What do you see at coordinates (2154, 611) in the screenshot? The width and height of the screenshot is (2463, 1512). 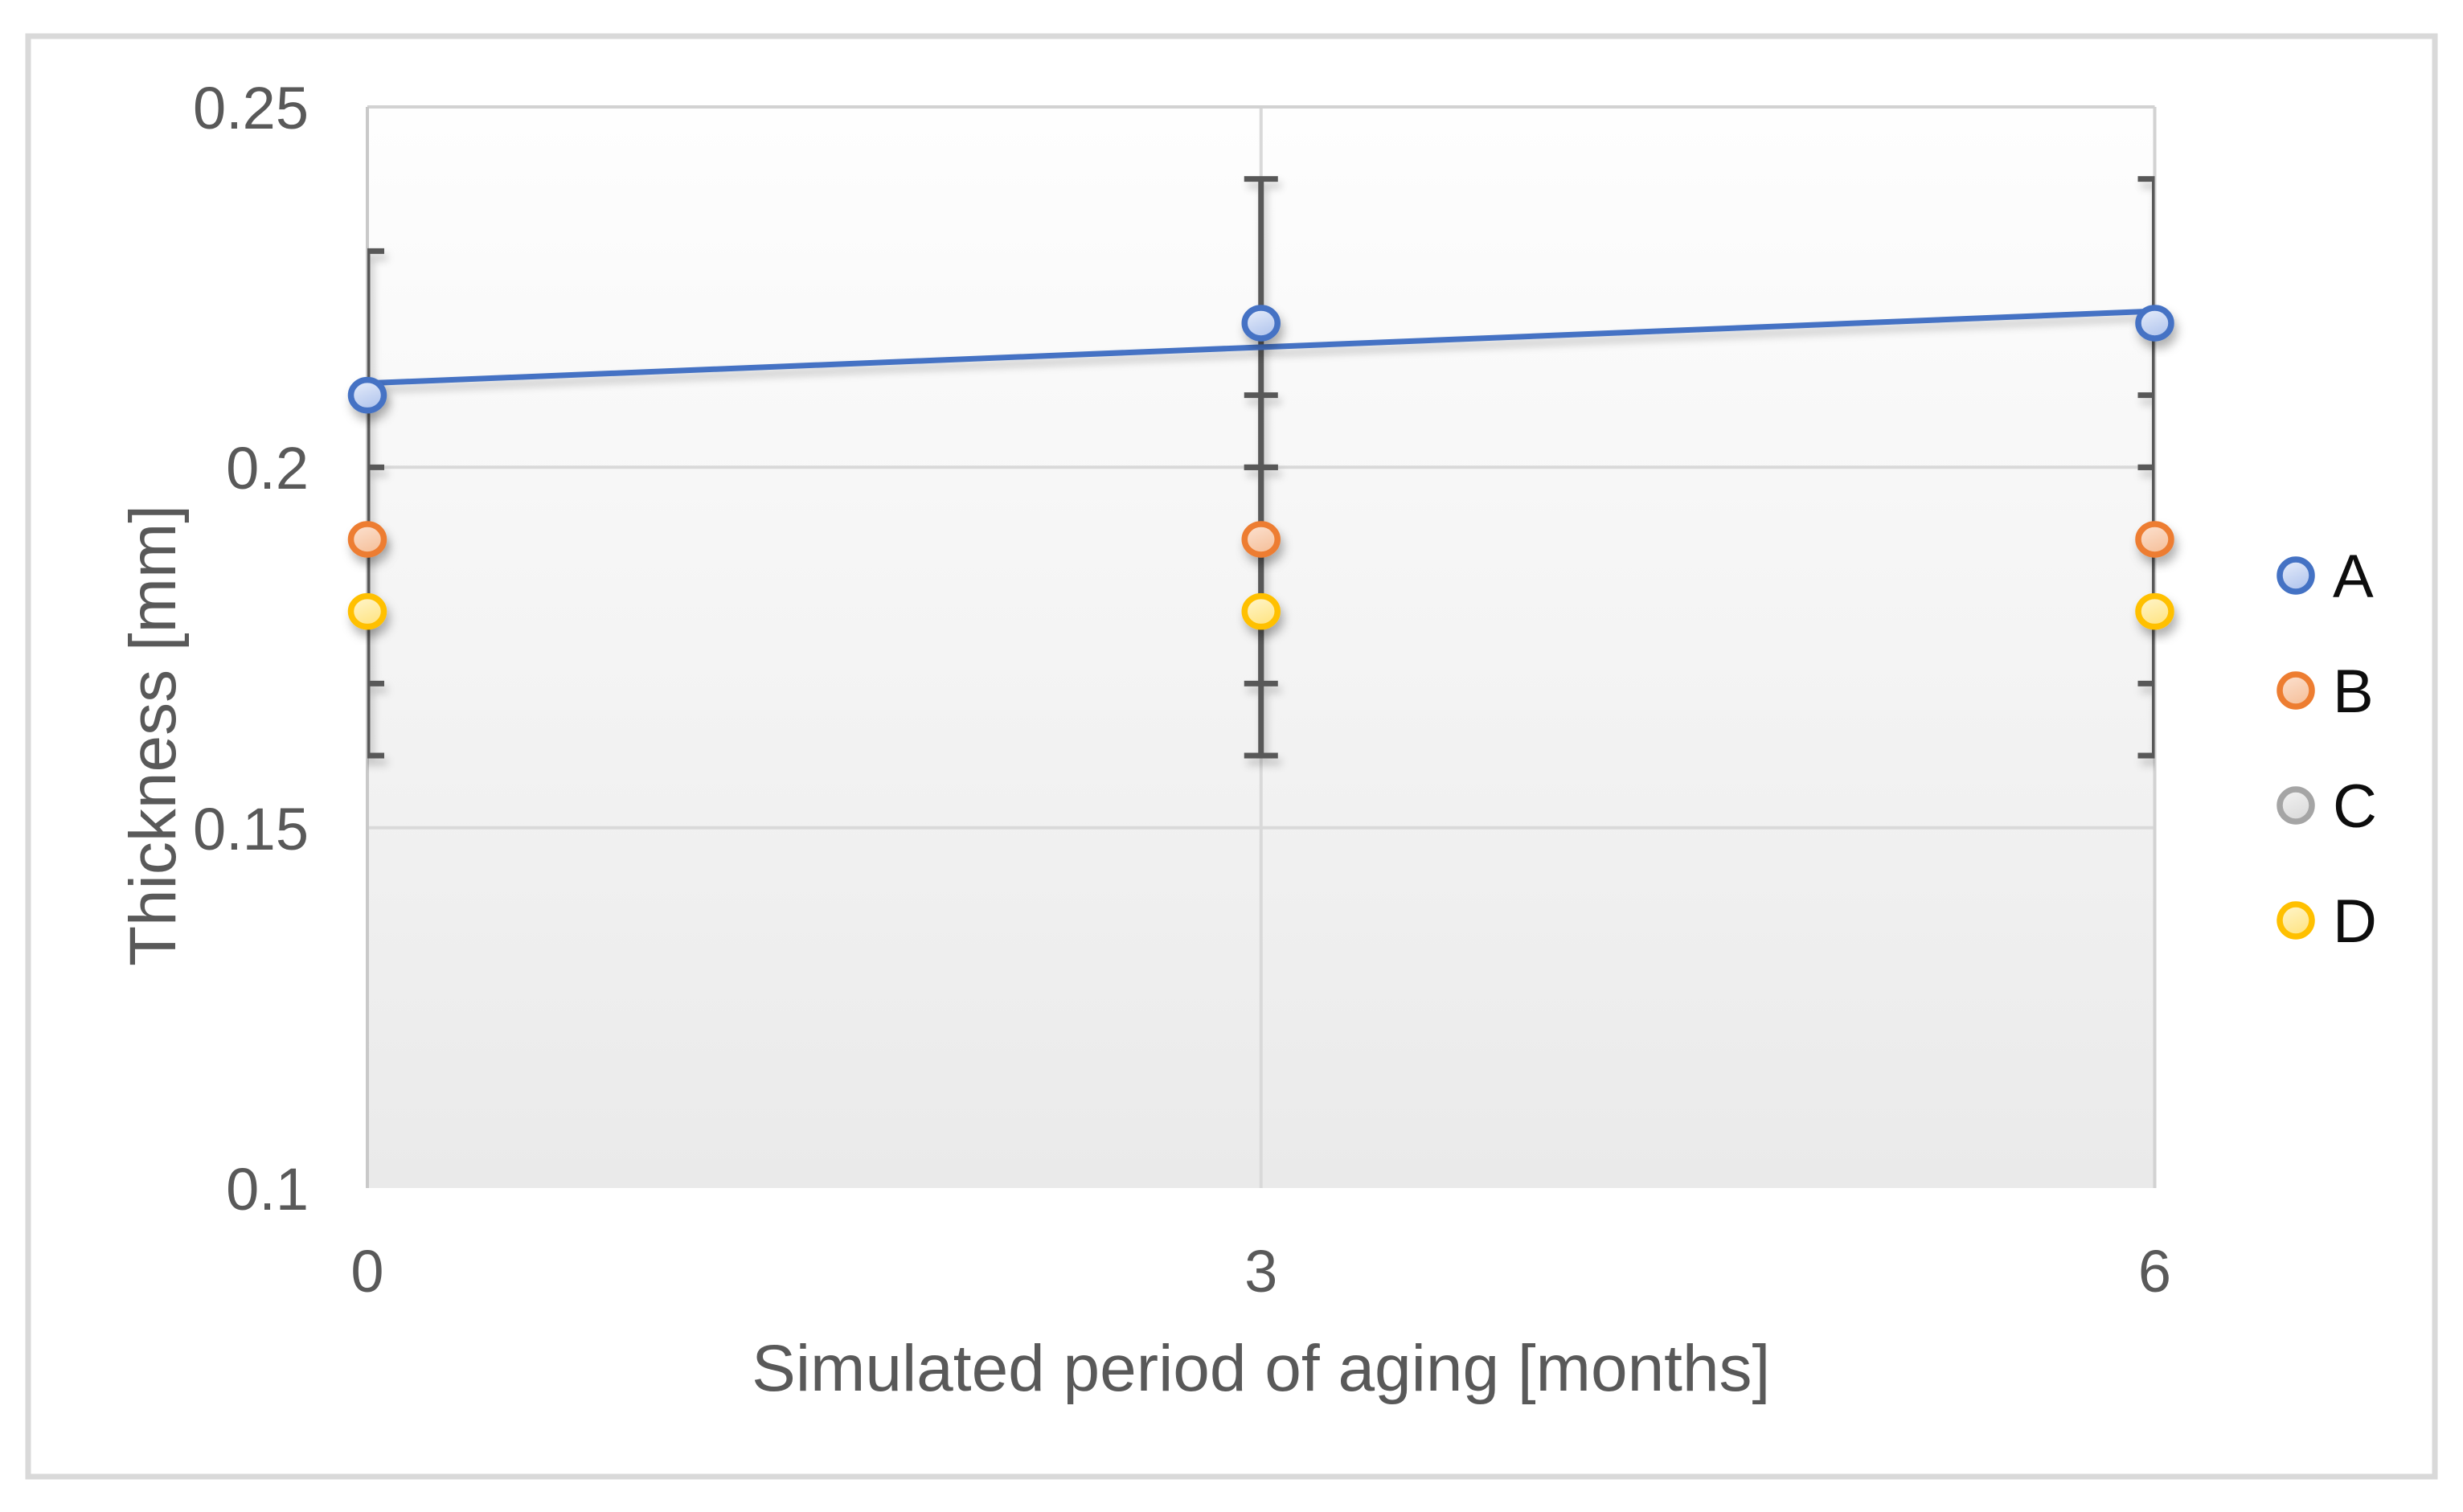 I see `marker-D-x6` at bounding box center [2154, 611].